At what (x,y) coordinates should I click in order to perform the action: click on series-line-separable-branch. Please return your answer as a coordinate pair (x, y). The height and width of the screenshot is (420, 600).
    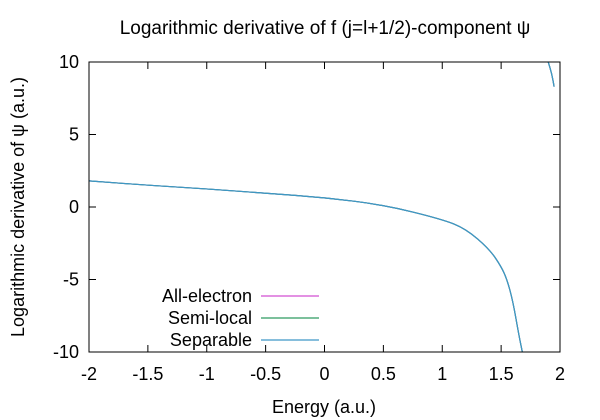
    Looking at the image, I should click on (551, 75).